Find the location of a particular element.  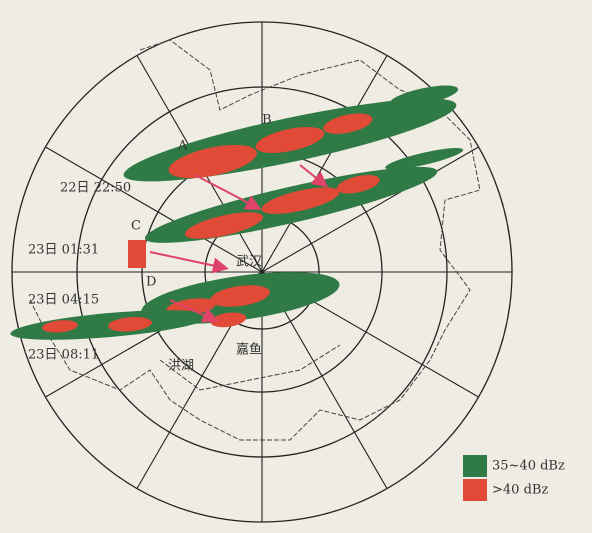

echo-label: C is located at coordinates (136, 226).